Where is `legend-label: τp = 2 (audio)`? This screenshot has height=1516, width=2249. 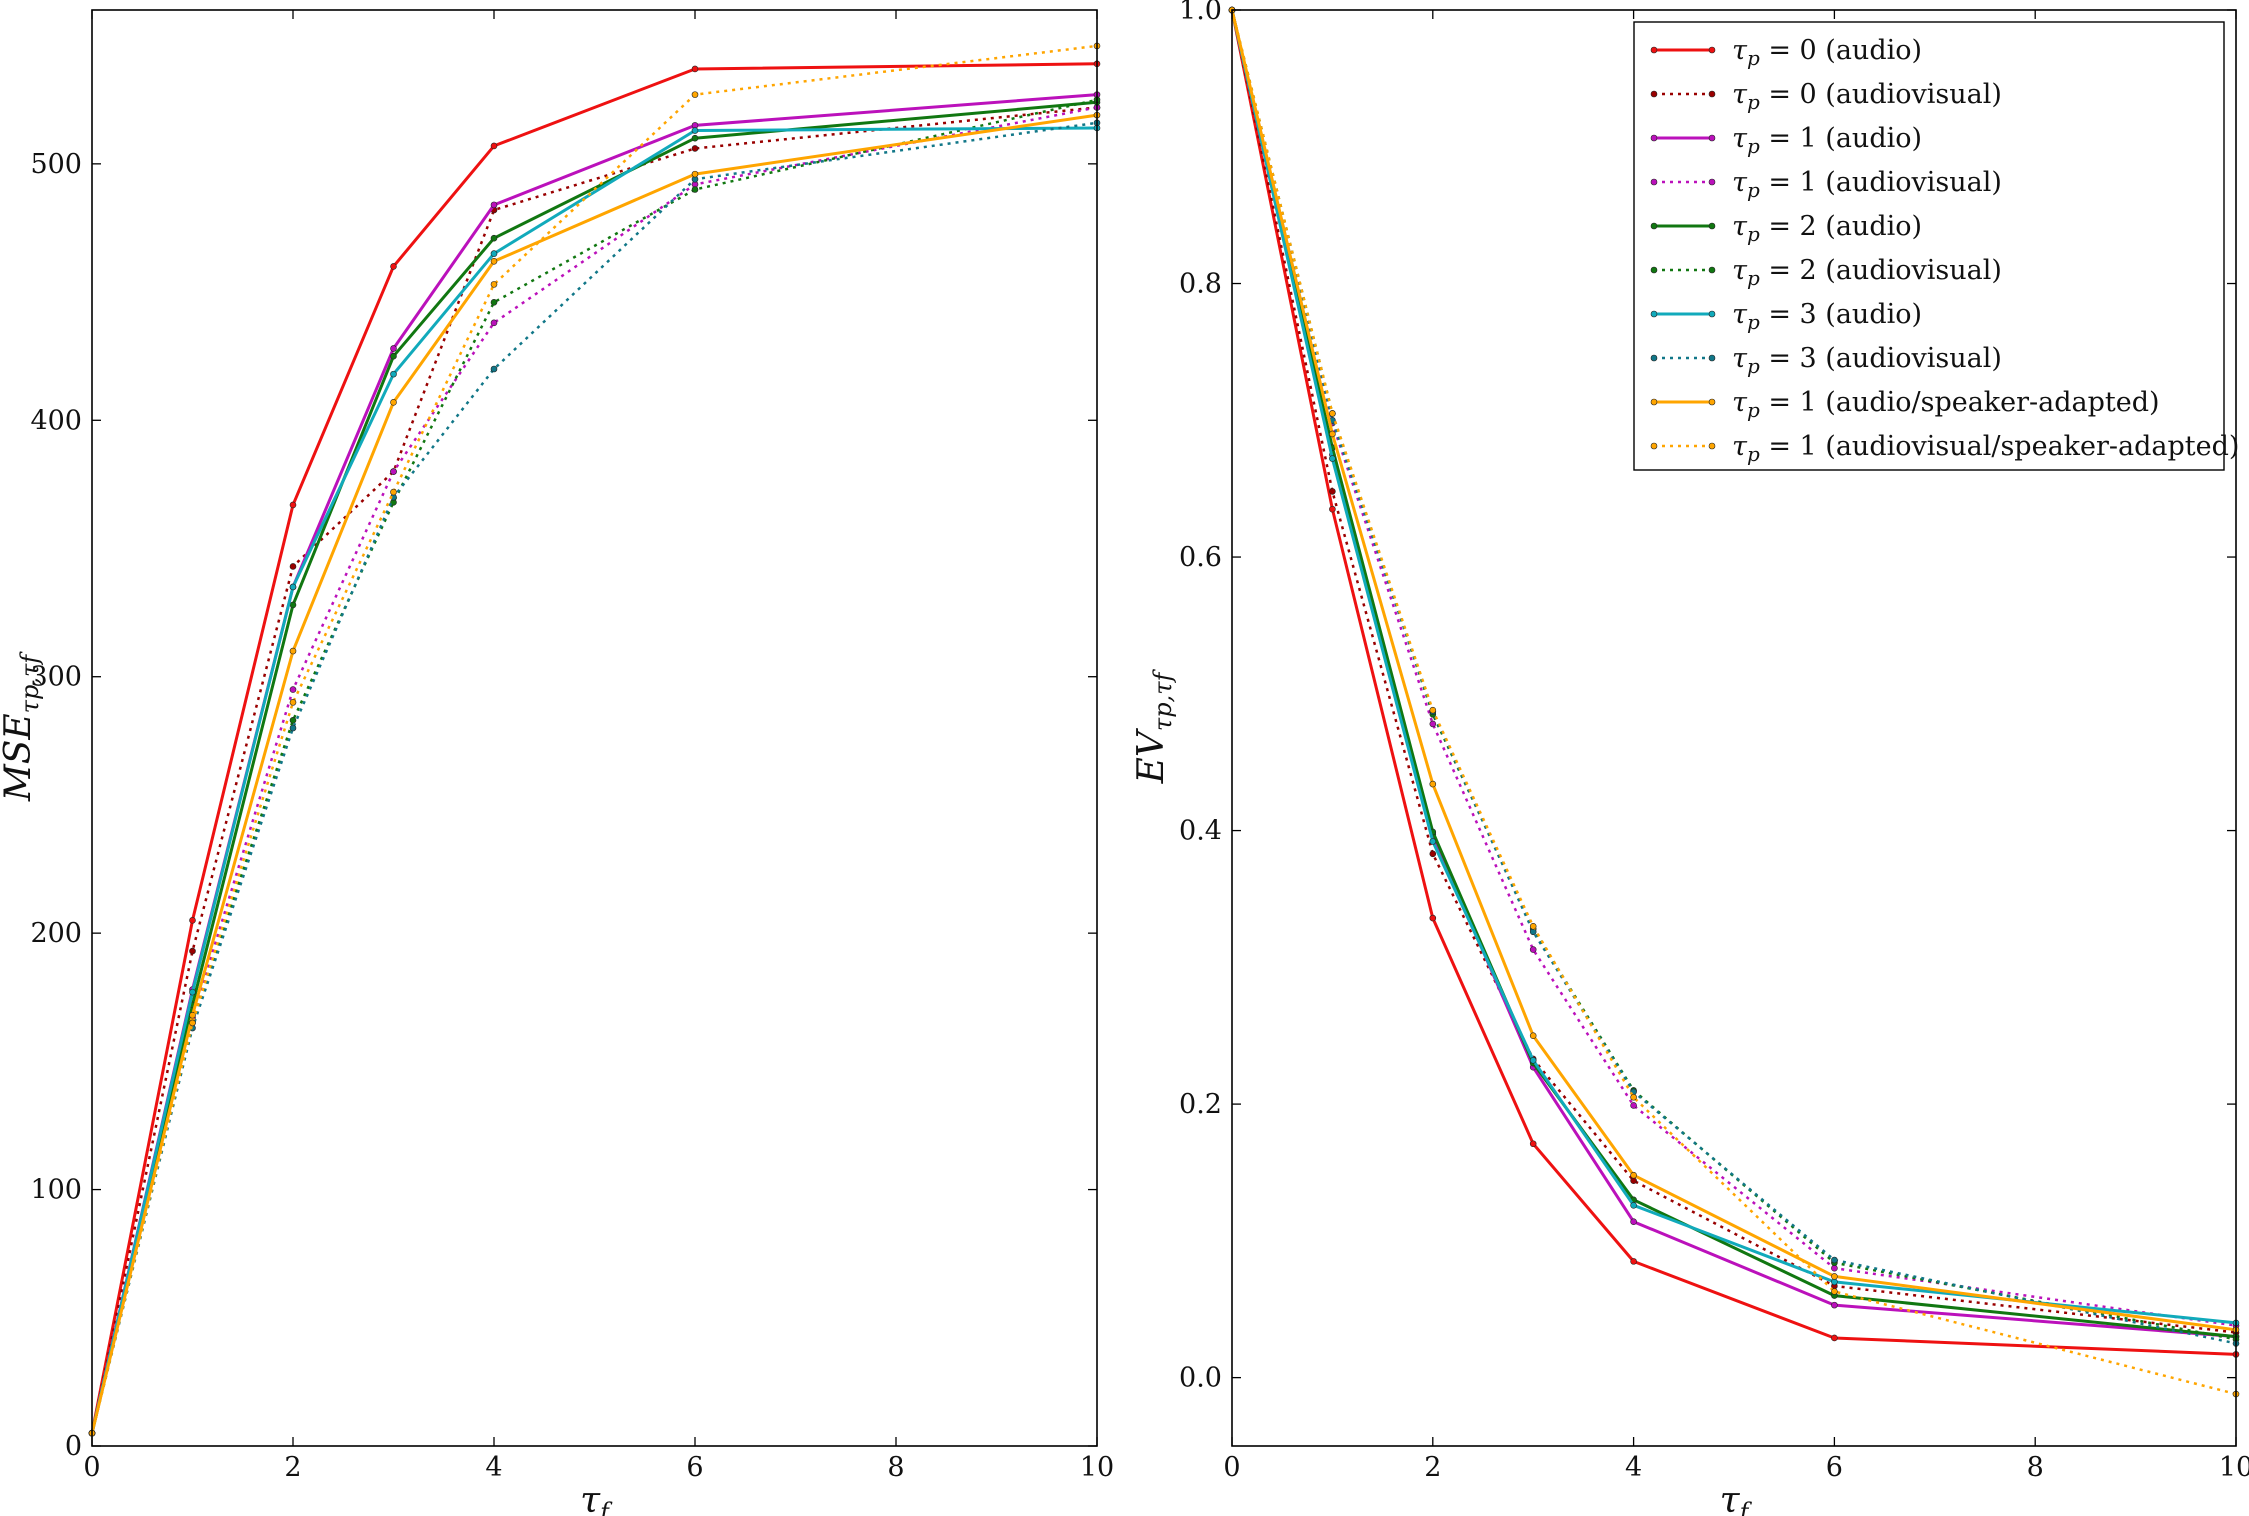
legend-label: τp = 2 (audio) is located at coordinates (1827, 228).